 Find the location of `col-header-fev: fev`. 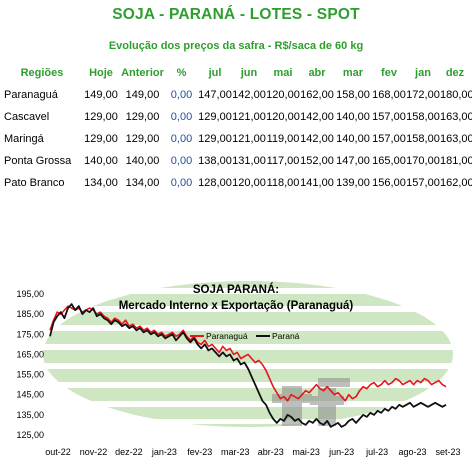

col-header-fev: fev is located at coordinates (389, 73).